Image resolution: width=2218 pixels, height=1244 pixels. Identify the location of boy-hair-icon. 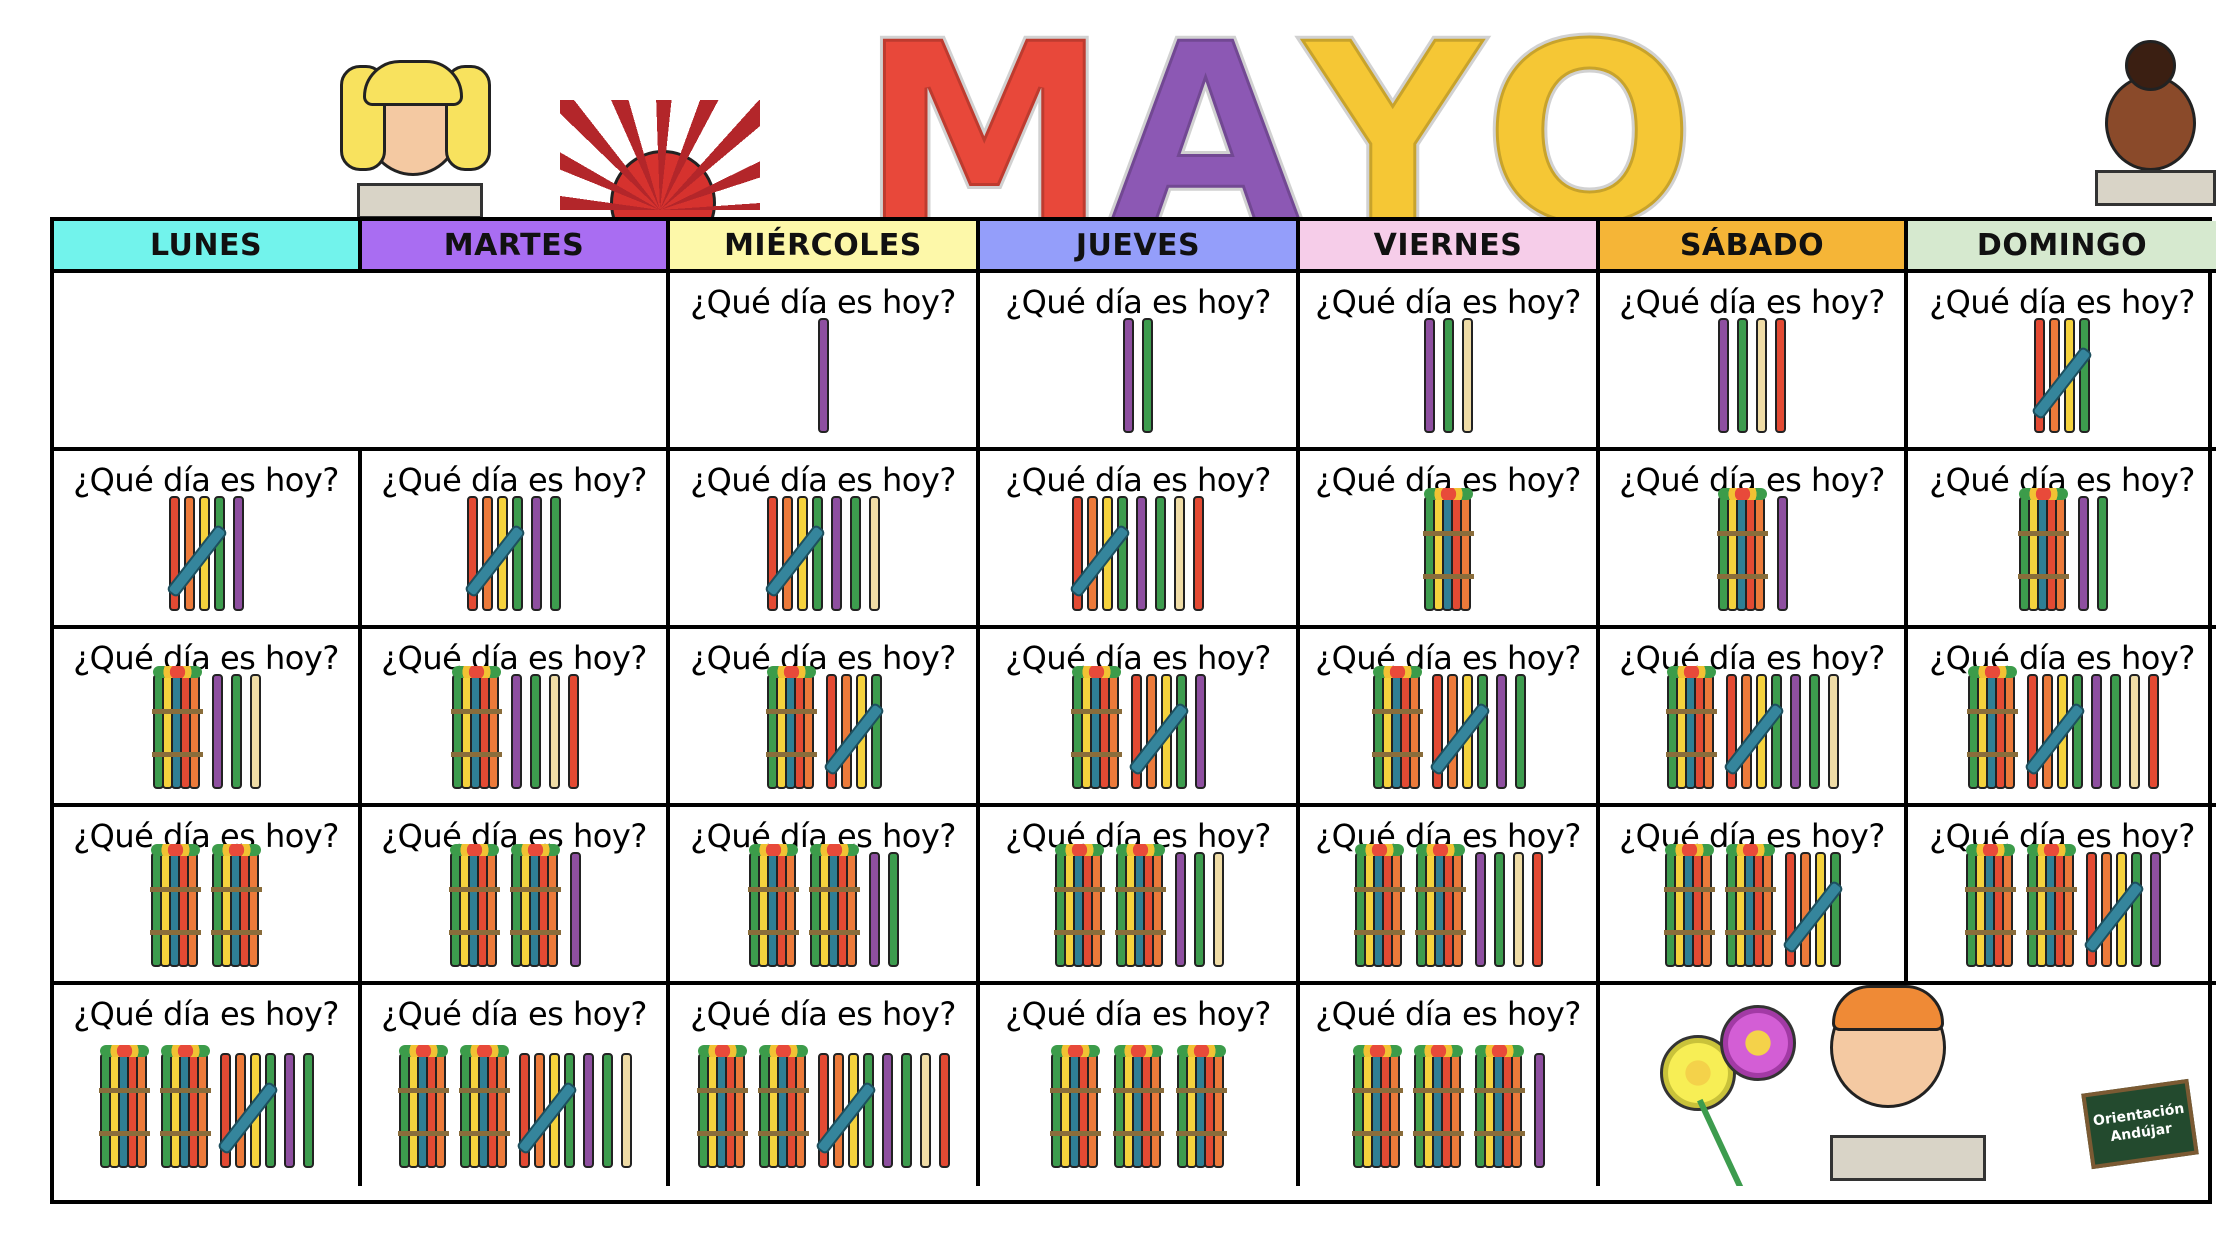
(1888, 1008).